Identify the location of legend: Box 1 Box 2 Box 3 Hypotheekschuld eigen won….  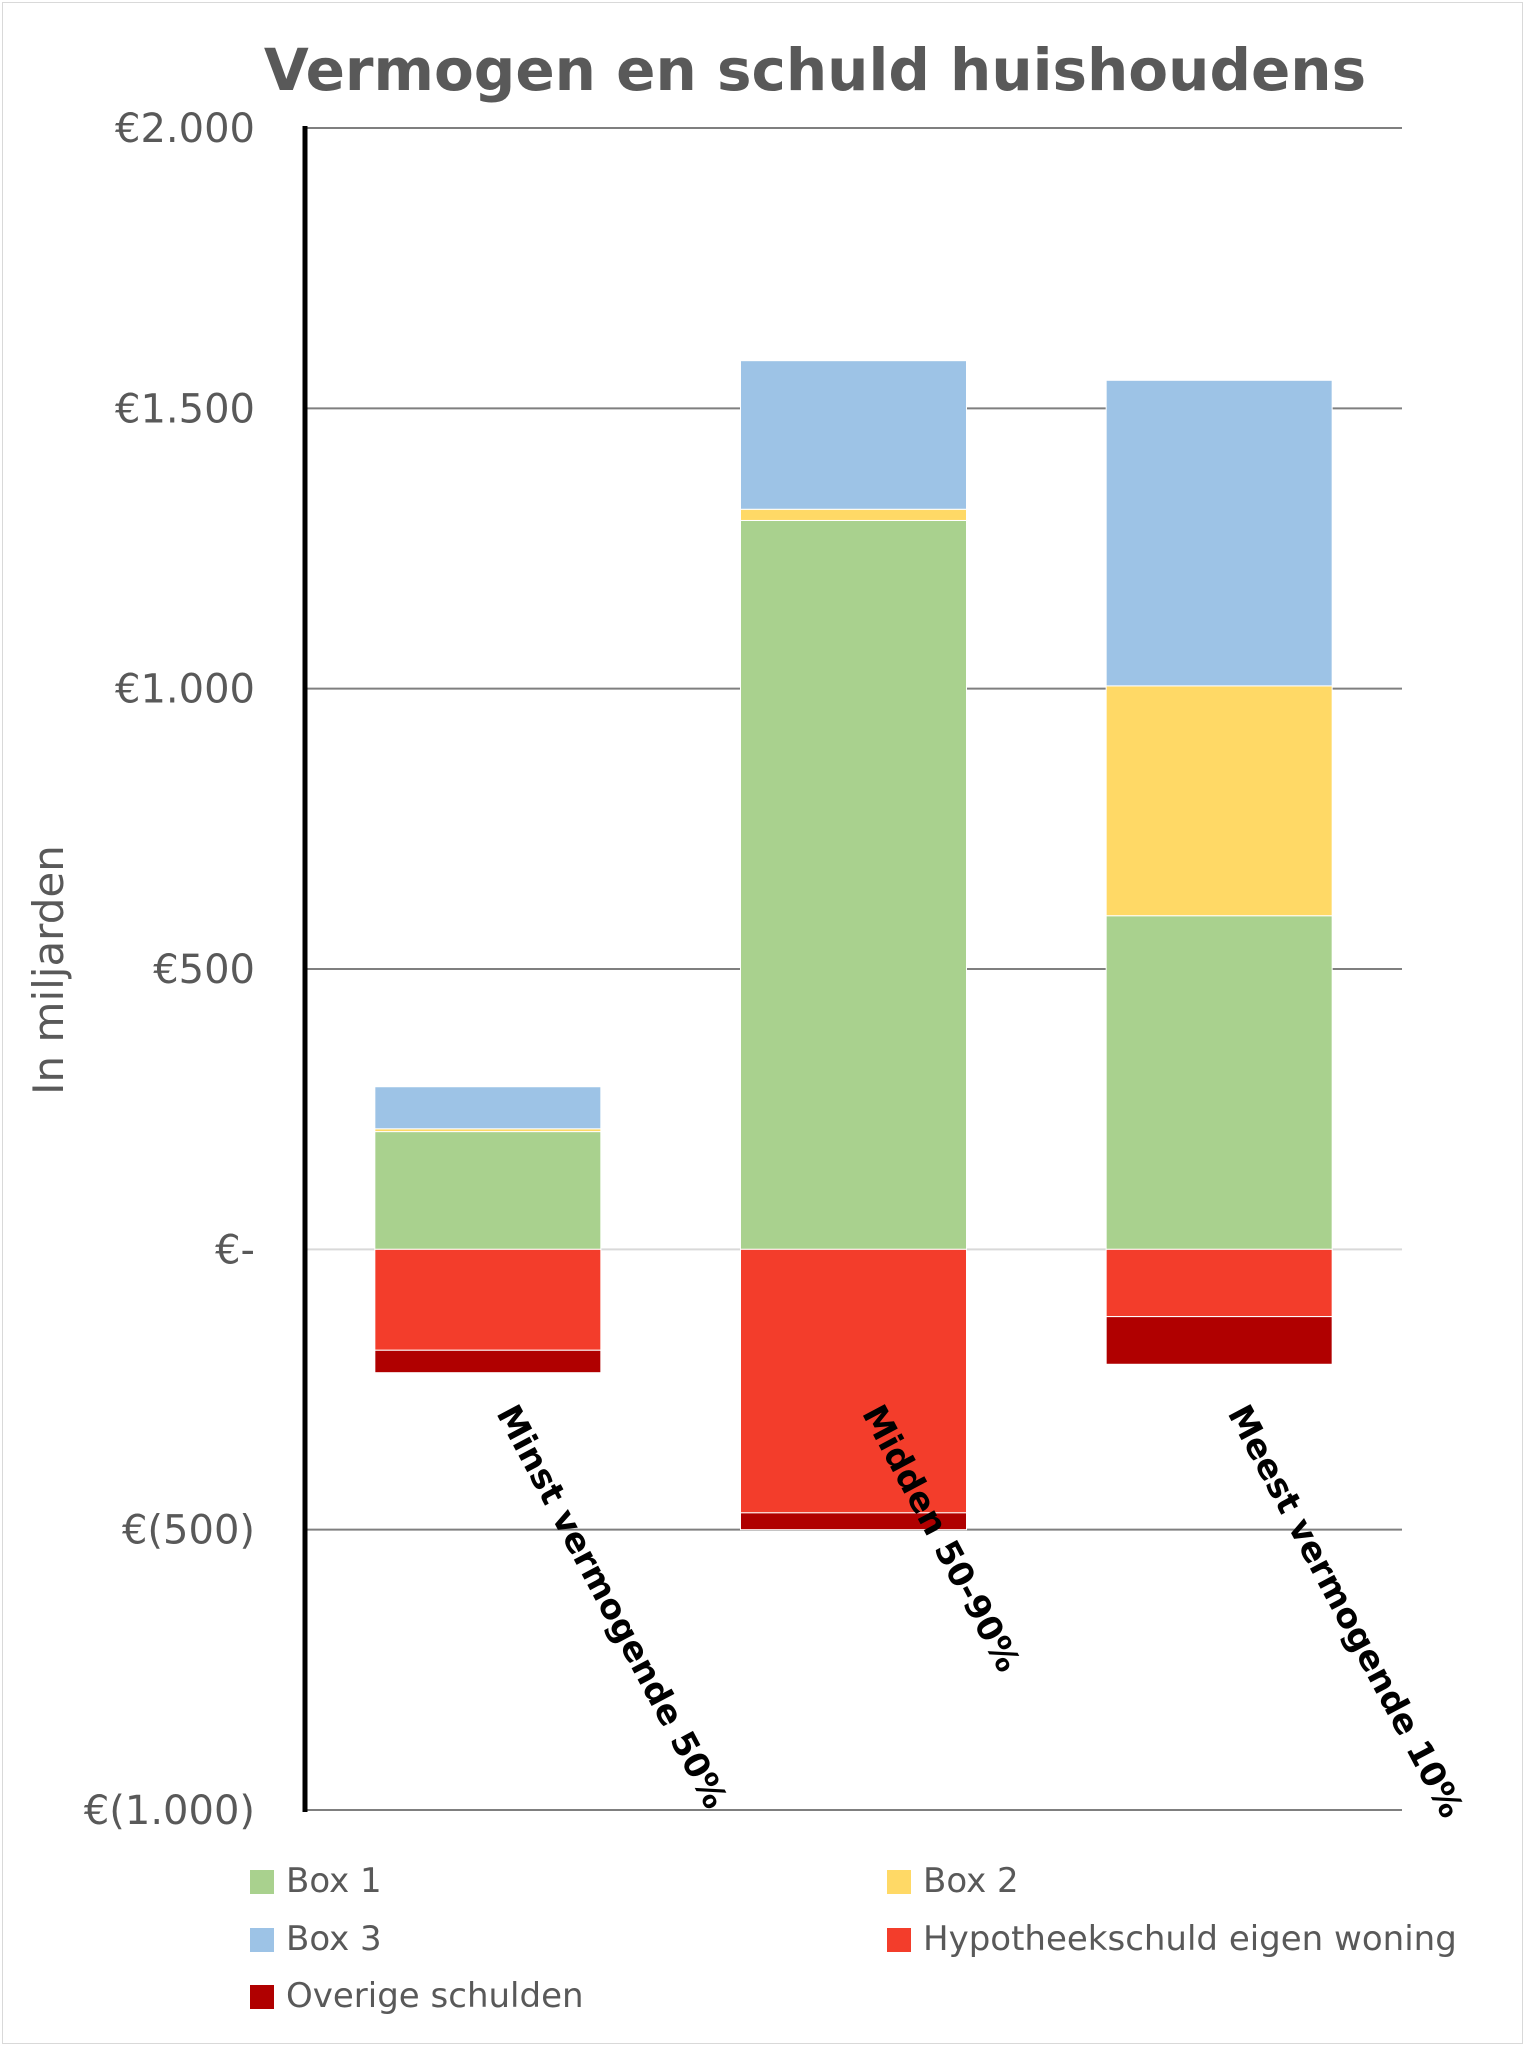
(853, 1938).